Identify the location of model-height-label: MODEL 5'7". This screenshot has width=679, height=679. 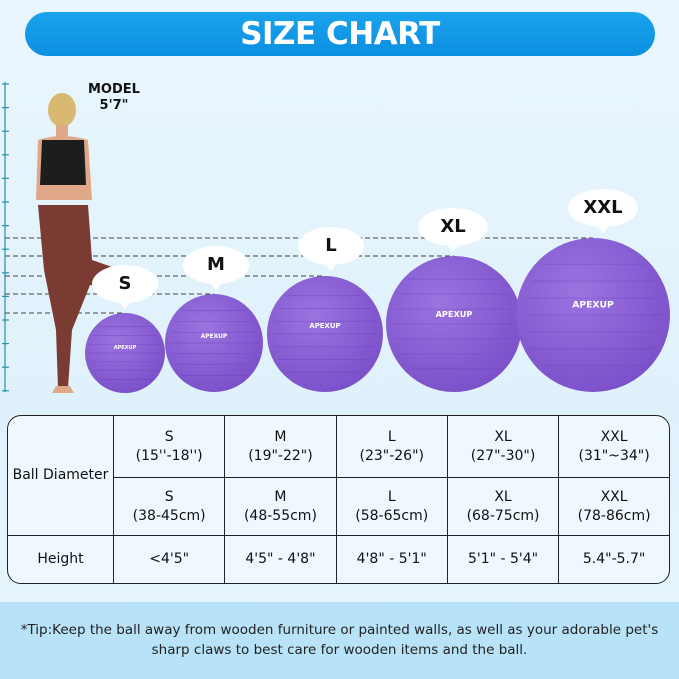
(114, 98).